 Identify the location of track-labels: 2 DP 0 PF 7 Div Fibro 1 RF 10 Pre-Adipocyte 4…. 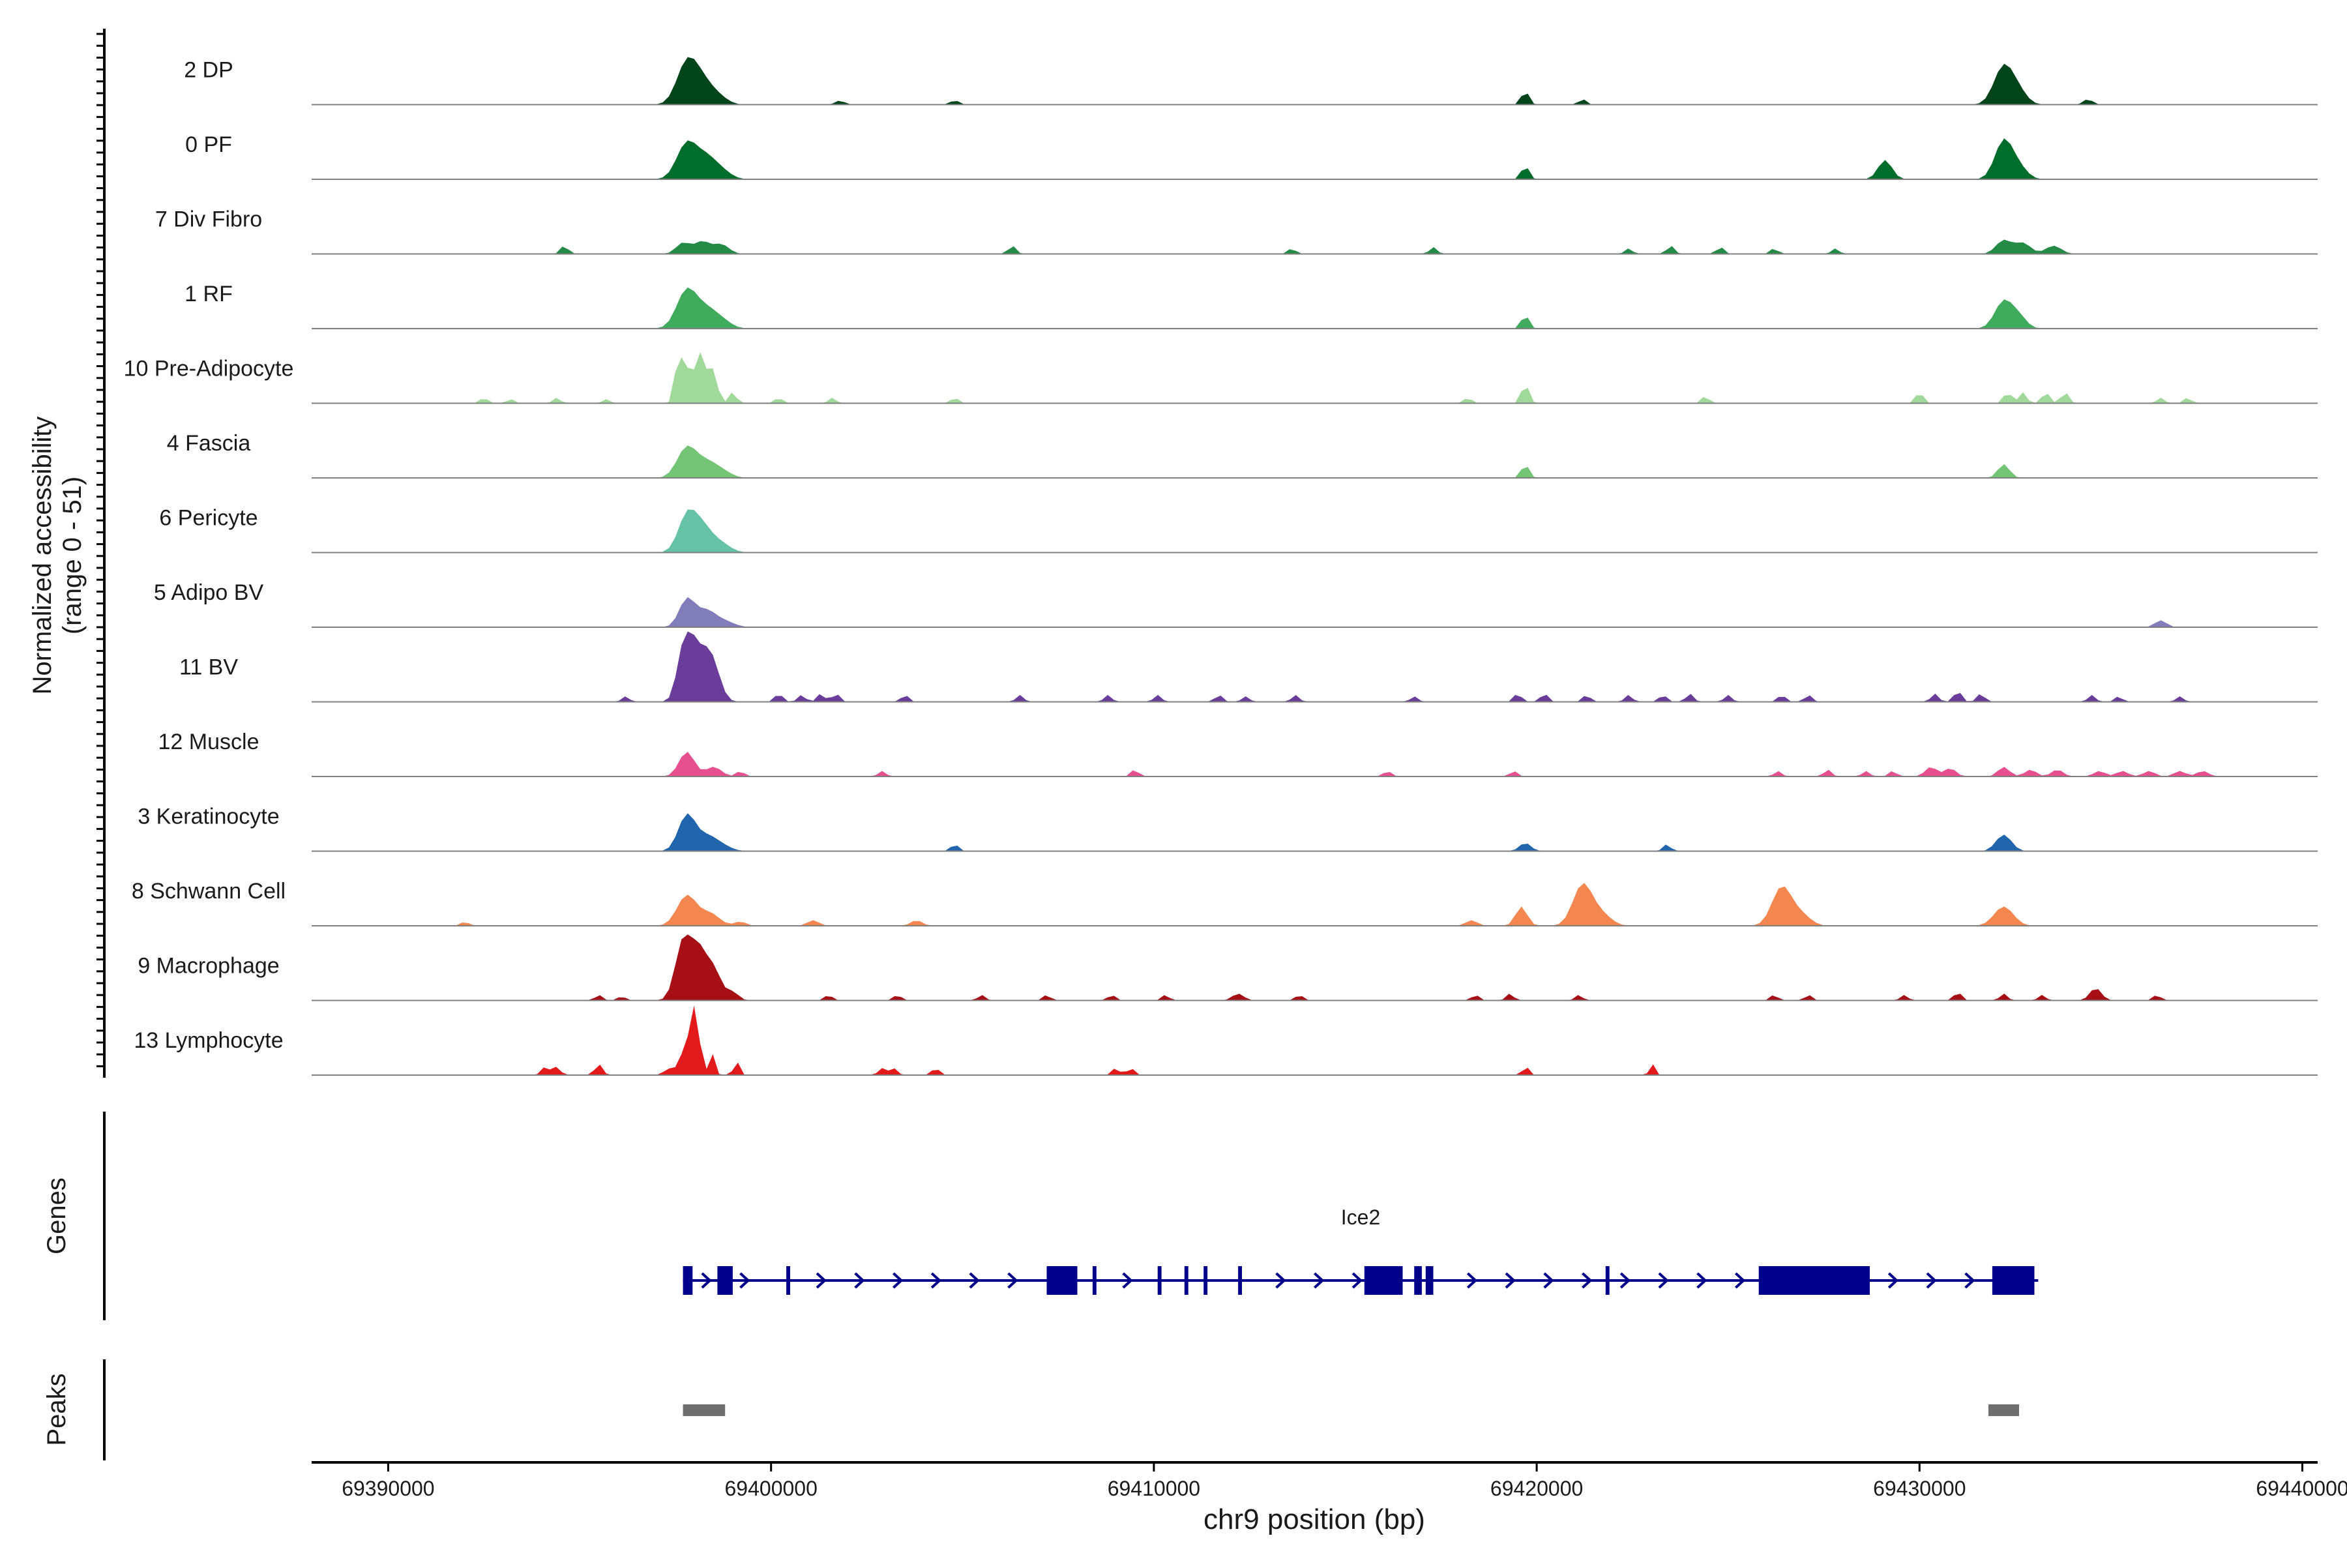
(209, 556).